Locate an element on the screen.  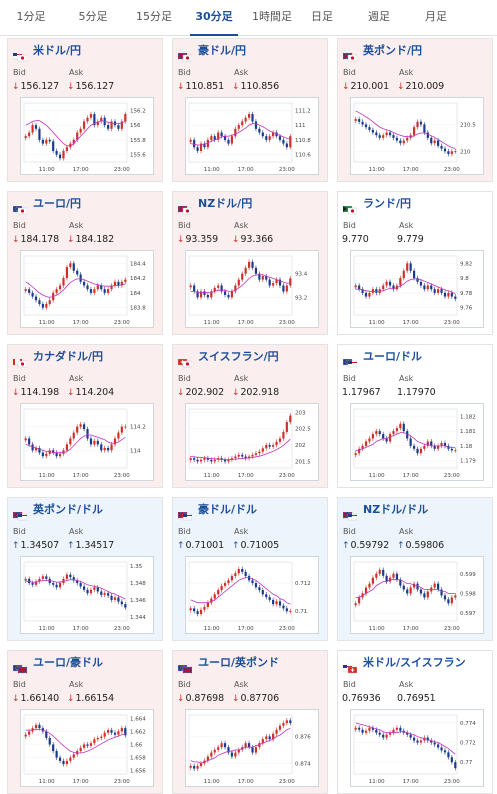
bid-value-number: 156.127 is located at coordinates (40, 86).